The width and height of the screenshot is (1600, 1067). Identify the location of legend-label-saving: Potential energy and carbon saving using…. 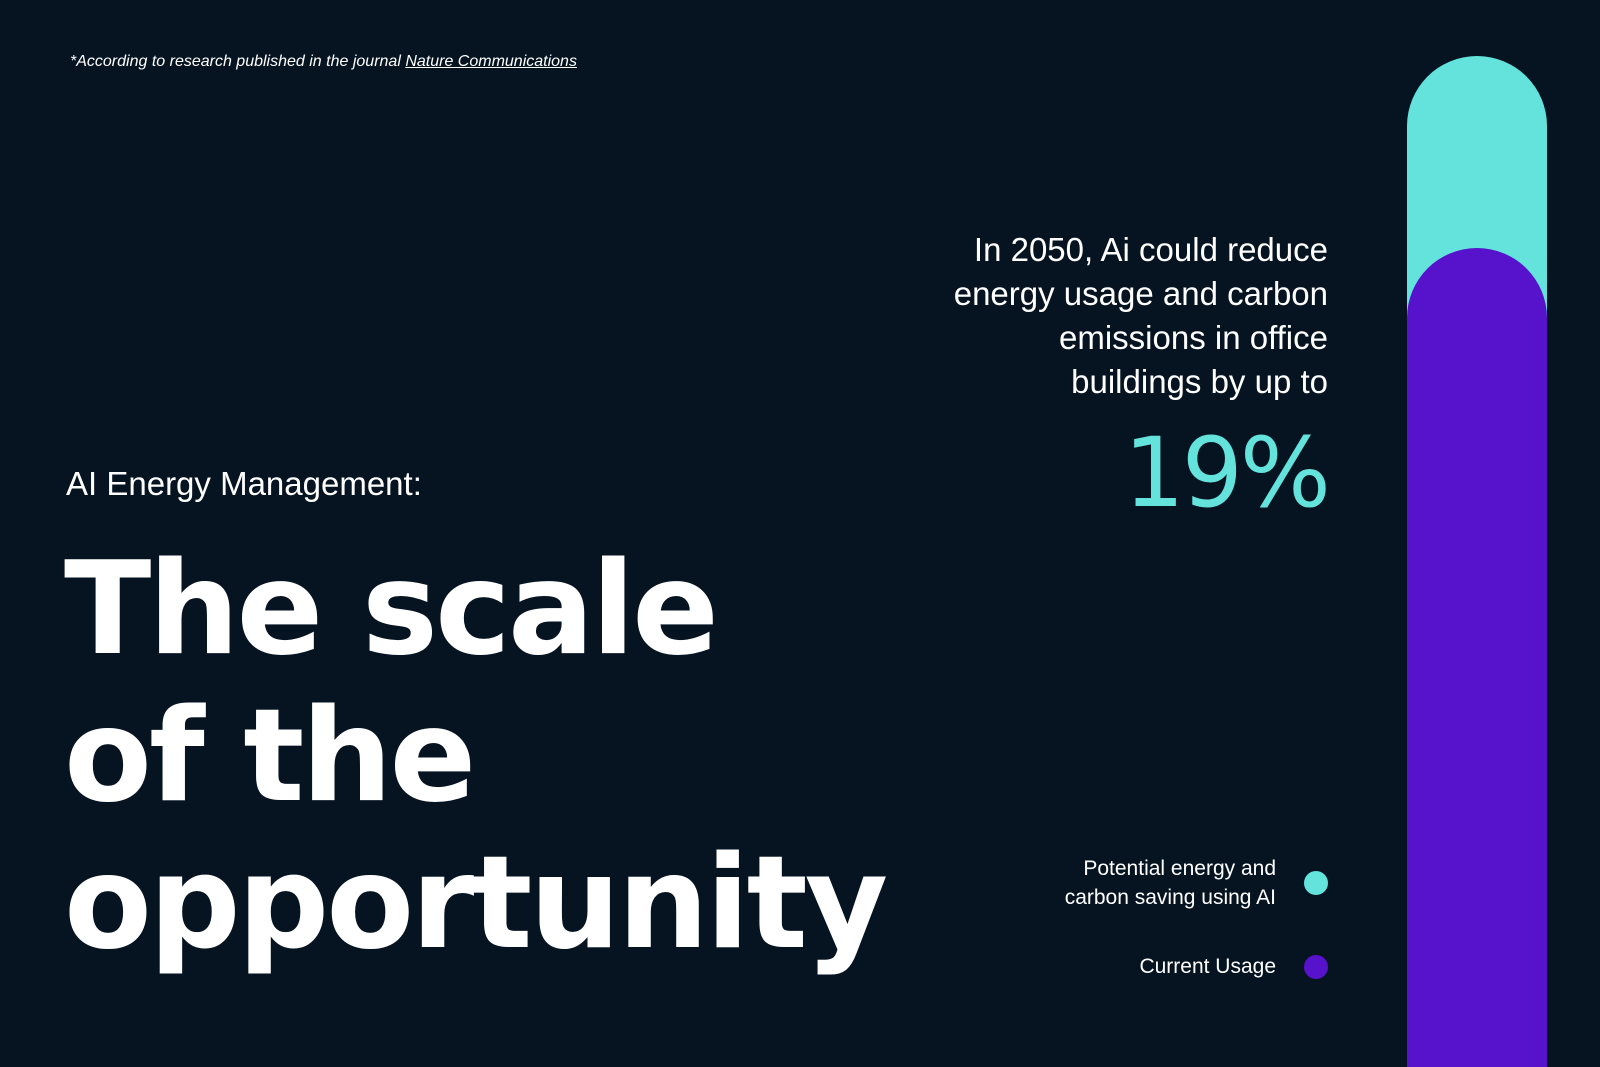
(1170, 883).